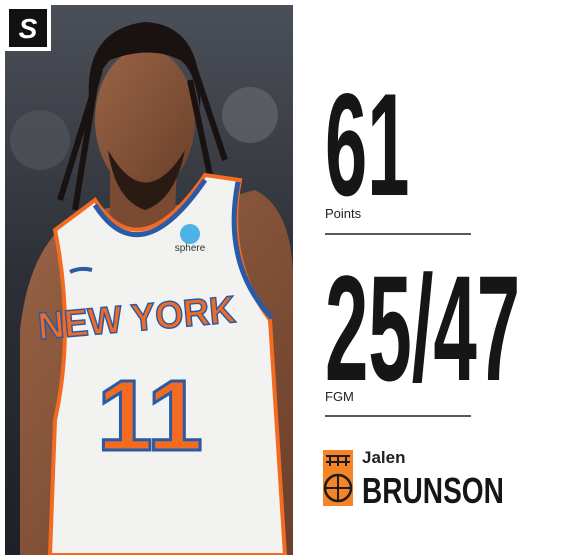  Describe the element at coordinates (367, 144) in the screenshot. I see `stat-value: 61` at that location.